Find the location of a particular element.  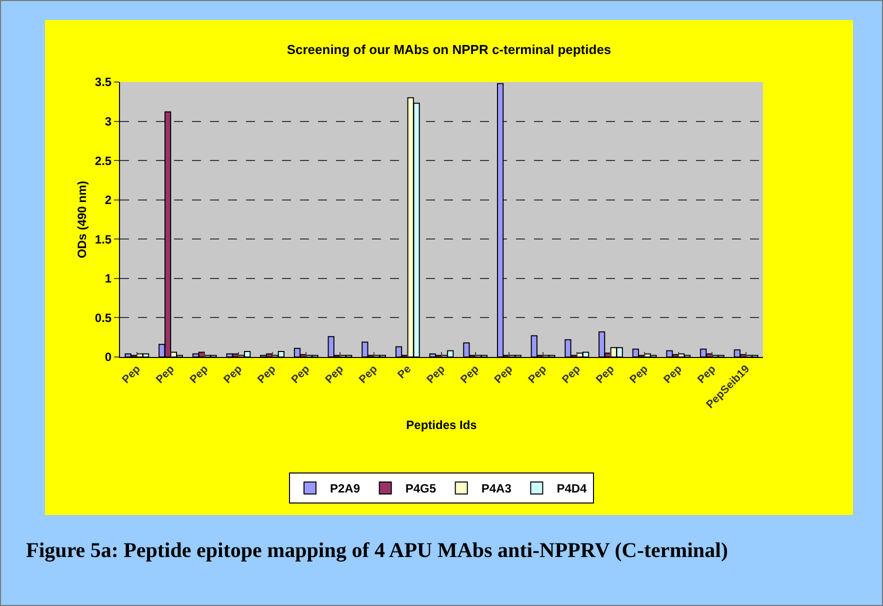

legend-label: P2A9 is located at coordinates (345, 489).